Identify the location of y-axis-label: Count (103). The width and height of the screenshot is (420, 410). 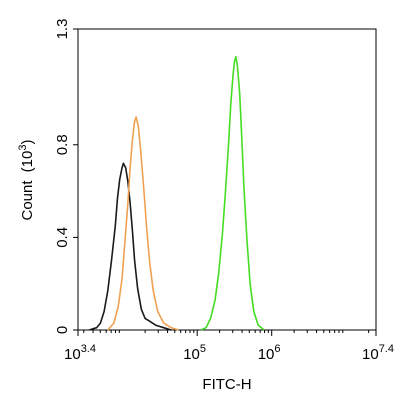
(26, 179).